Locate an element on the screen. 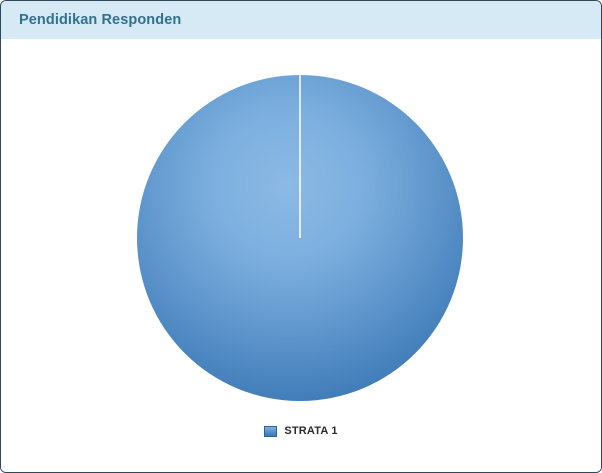  chart-legend: STRATA 1 is located at coordinates (301, 431).